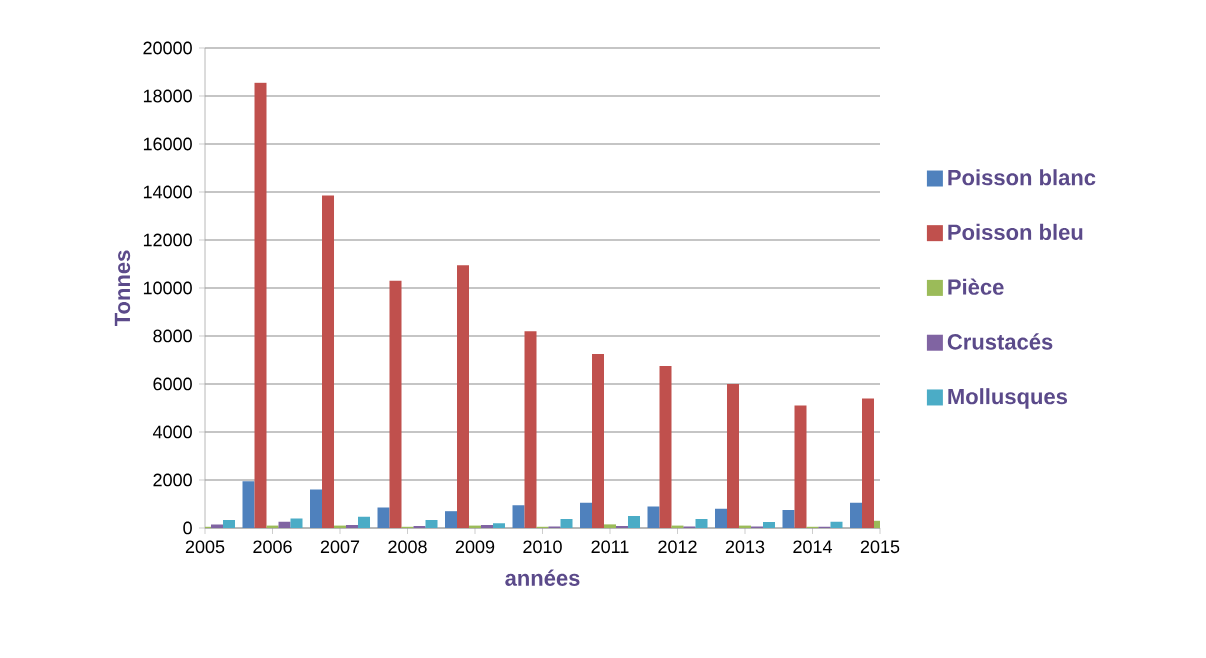 This screenshot has height=658, width=1206. Describe the element at coordinates (542, 577) in the screenshot. I see `x-axis-title: années` at that location.